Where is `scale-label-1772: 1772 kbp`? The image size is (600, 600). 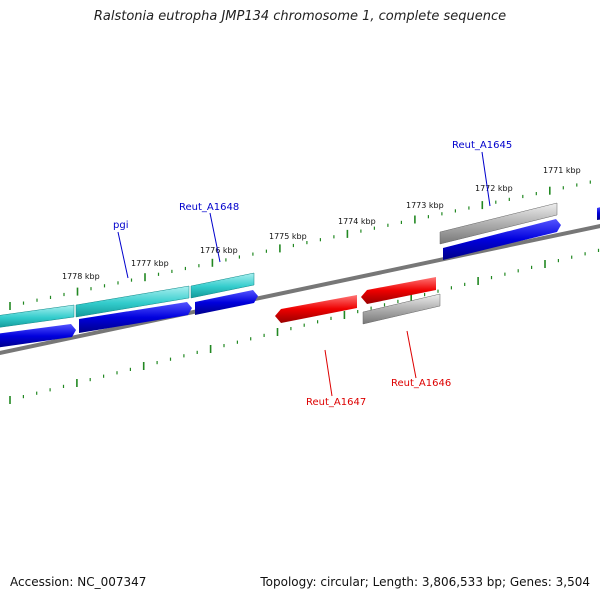
scale-label-1772: 1772 kbp is located at coordinates (494, 188).